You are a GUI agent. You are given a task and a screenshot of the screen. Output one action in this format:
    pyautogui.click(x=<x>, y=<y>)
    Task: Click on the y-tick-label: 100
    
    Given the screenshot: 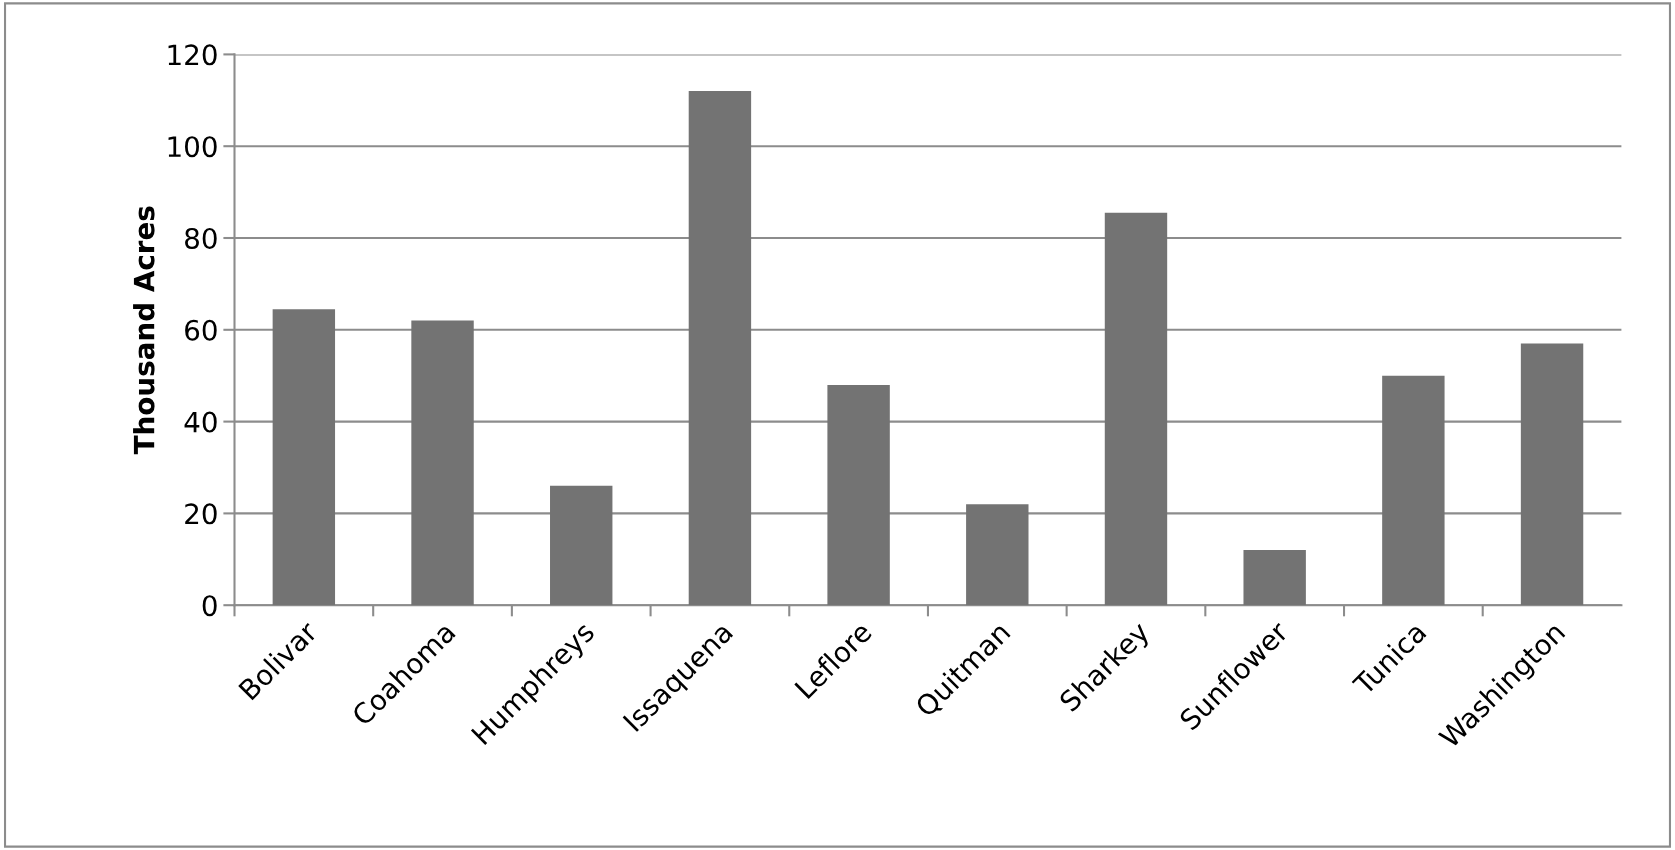 What is the action you would take?
    pyautogui.click(x=192, y=147)
    